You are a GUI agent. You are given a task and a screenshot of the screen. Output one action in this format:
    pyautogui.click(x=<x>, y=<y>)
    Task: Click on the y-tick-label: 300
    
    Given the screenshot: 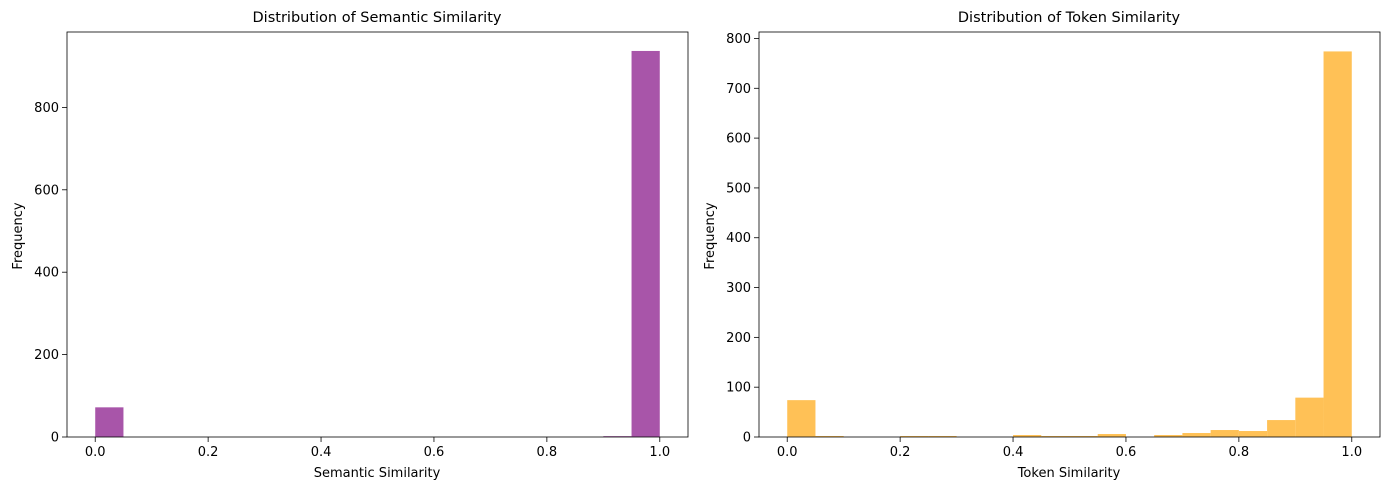 What is the action you would take?
    pyautogui.click(x=738, y=288)
    